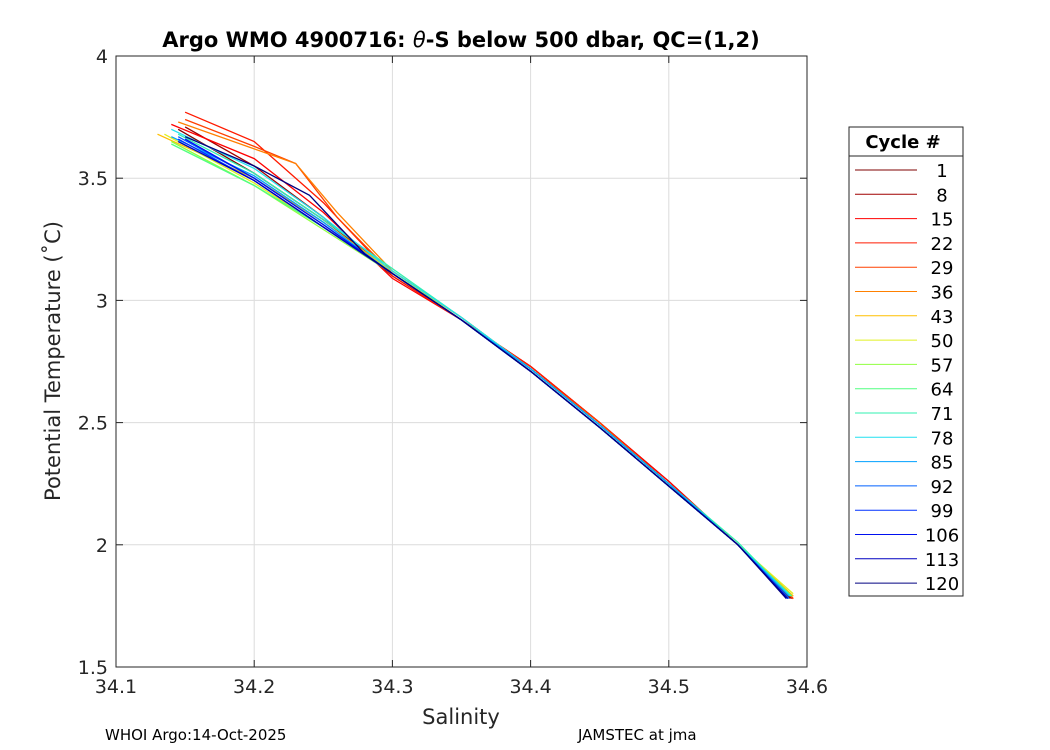 This screenshot has height=750, width=1050. I want to click on legend-label: 1, so click(941, 171).